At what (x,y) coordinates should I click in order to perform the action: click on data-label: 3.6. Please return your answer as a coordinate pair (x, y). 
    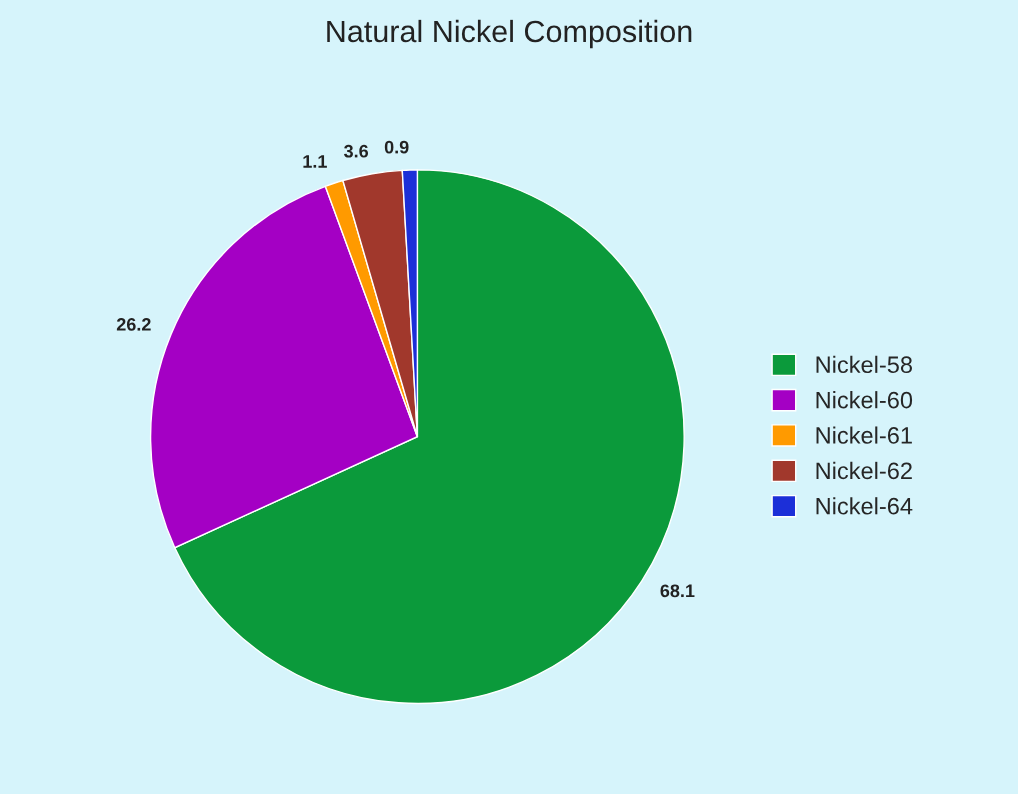
    Looking at the image, I should click on (356, 151).